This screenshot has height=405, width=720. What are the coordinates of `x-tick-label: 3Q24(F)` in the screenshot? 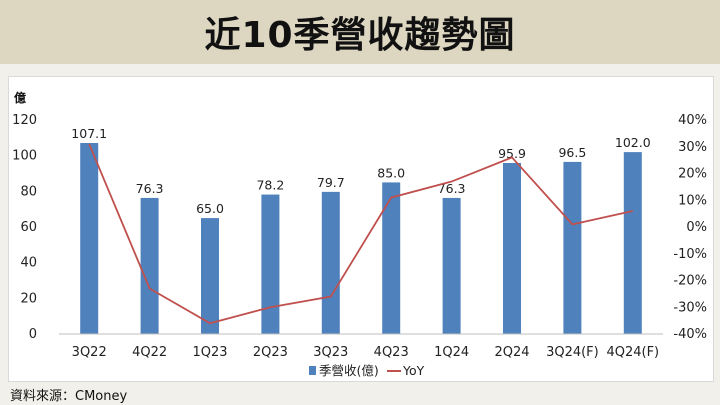 It's located at (572, 352).